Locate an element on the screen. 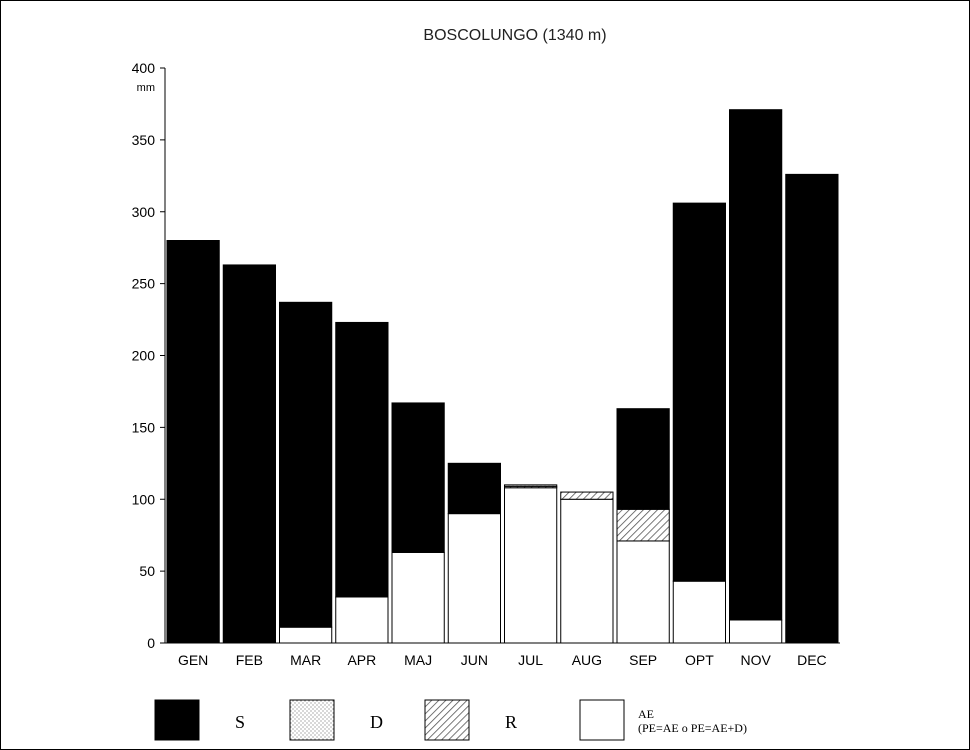 This screenshot has height=750, width=970. y-tick-label: 150 is located at coordinates (144, 427).